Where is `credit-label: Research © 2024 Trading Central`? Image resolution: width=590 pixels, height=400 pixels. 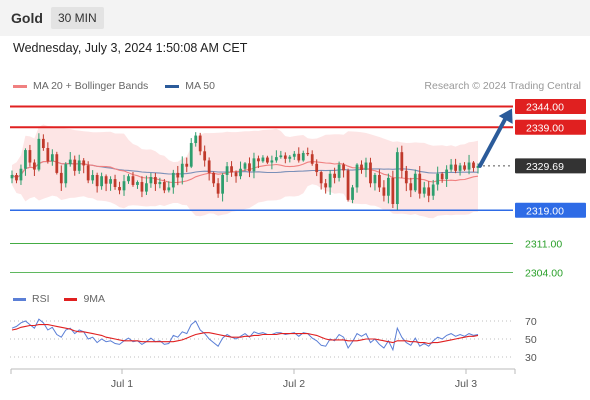
credit-label: Research © 2024 Trading Central is located at coordinates (502, 86).